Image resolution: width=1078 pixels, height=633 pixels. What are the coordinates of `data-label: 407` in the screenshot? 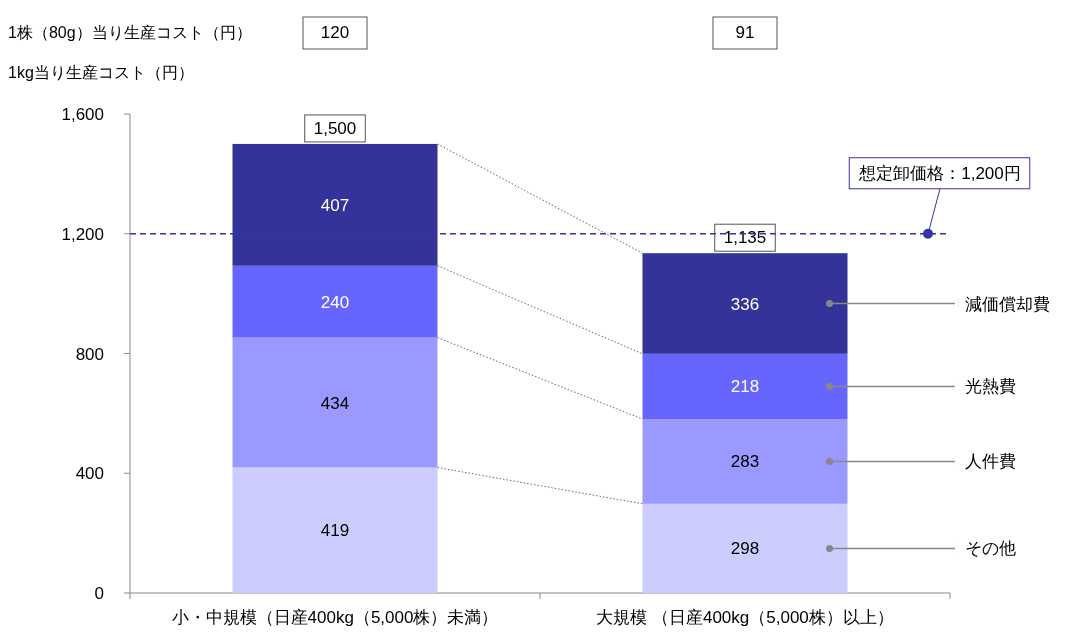 It's located at (335, 205).